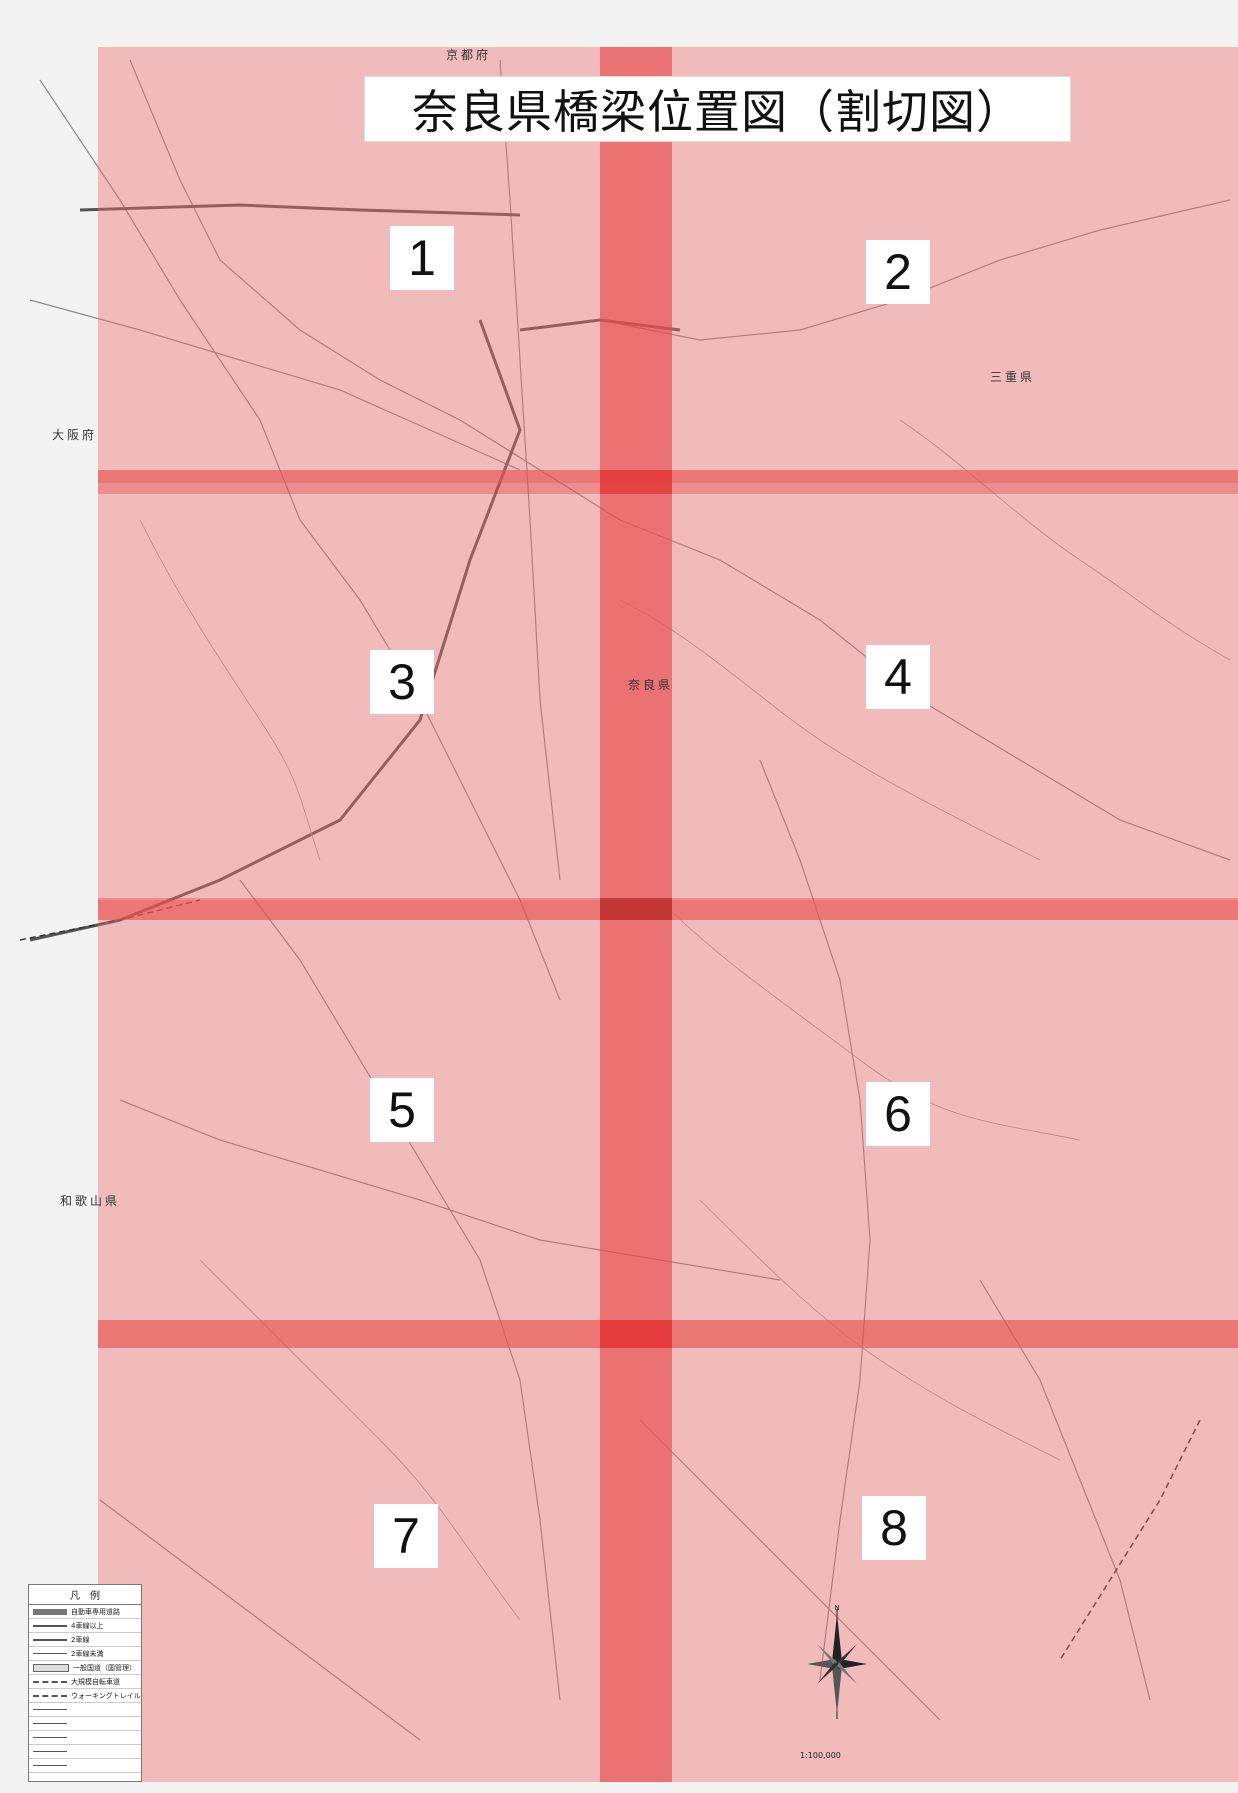  Describe the element at coordinates (402, 1110) in the screenshot. I see `grid-label-5: 5` at that location.